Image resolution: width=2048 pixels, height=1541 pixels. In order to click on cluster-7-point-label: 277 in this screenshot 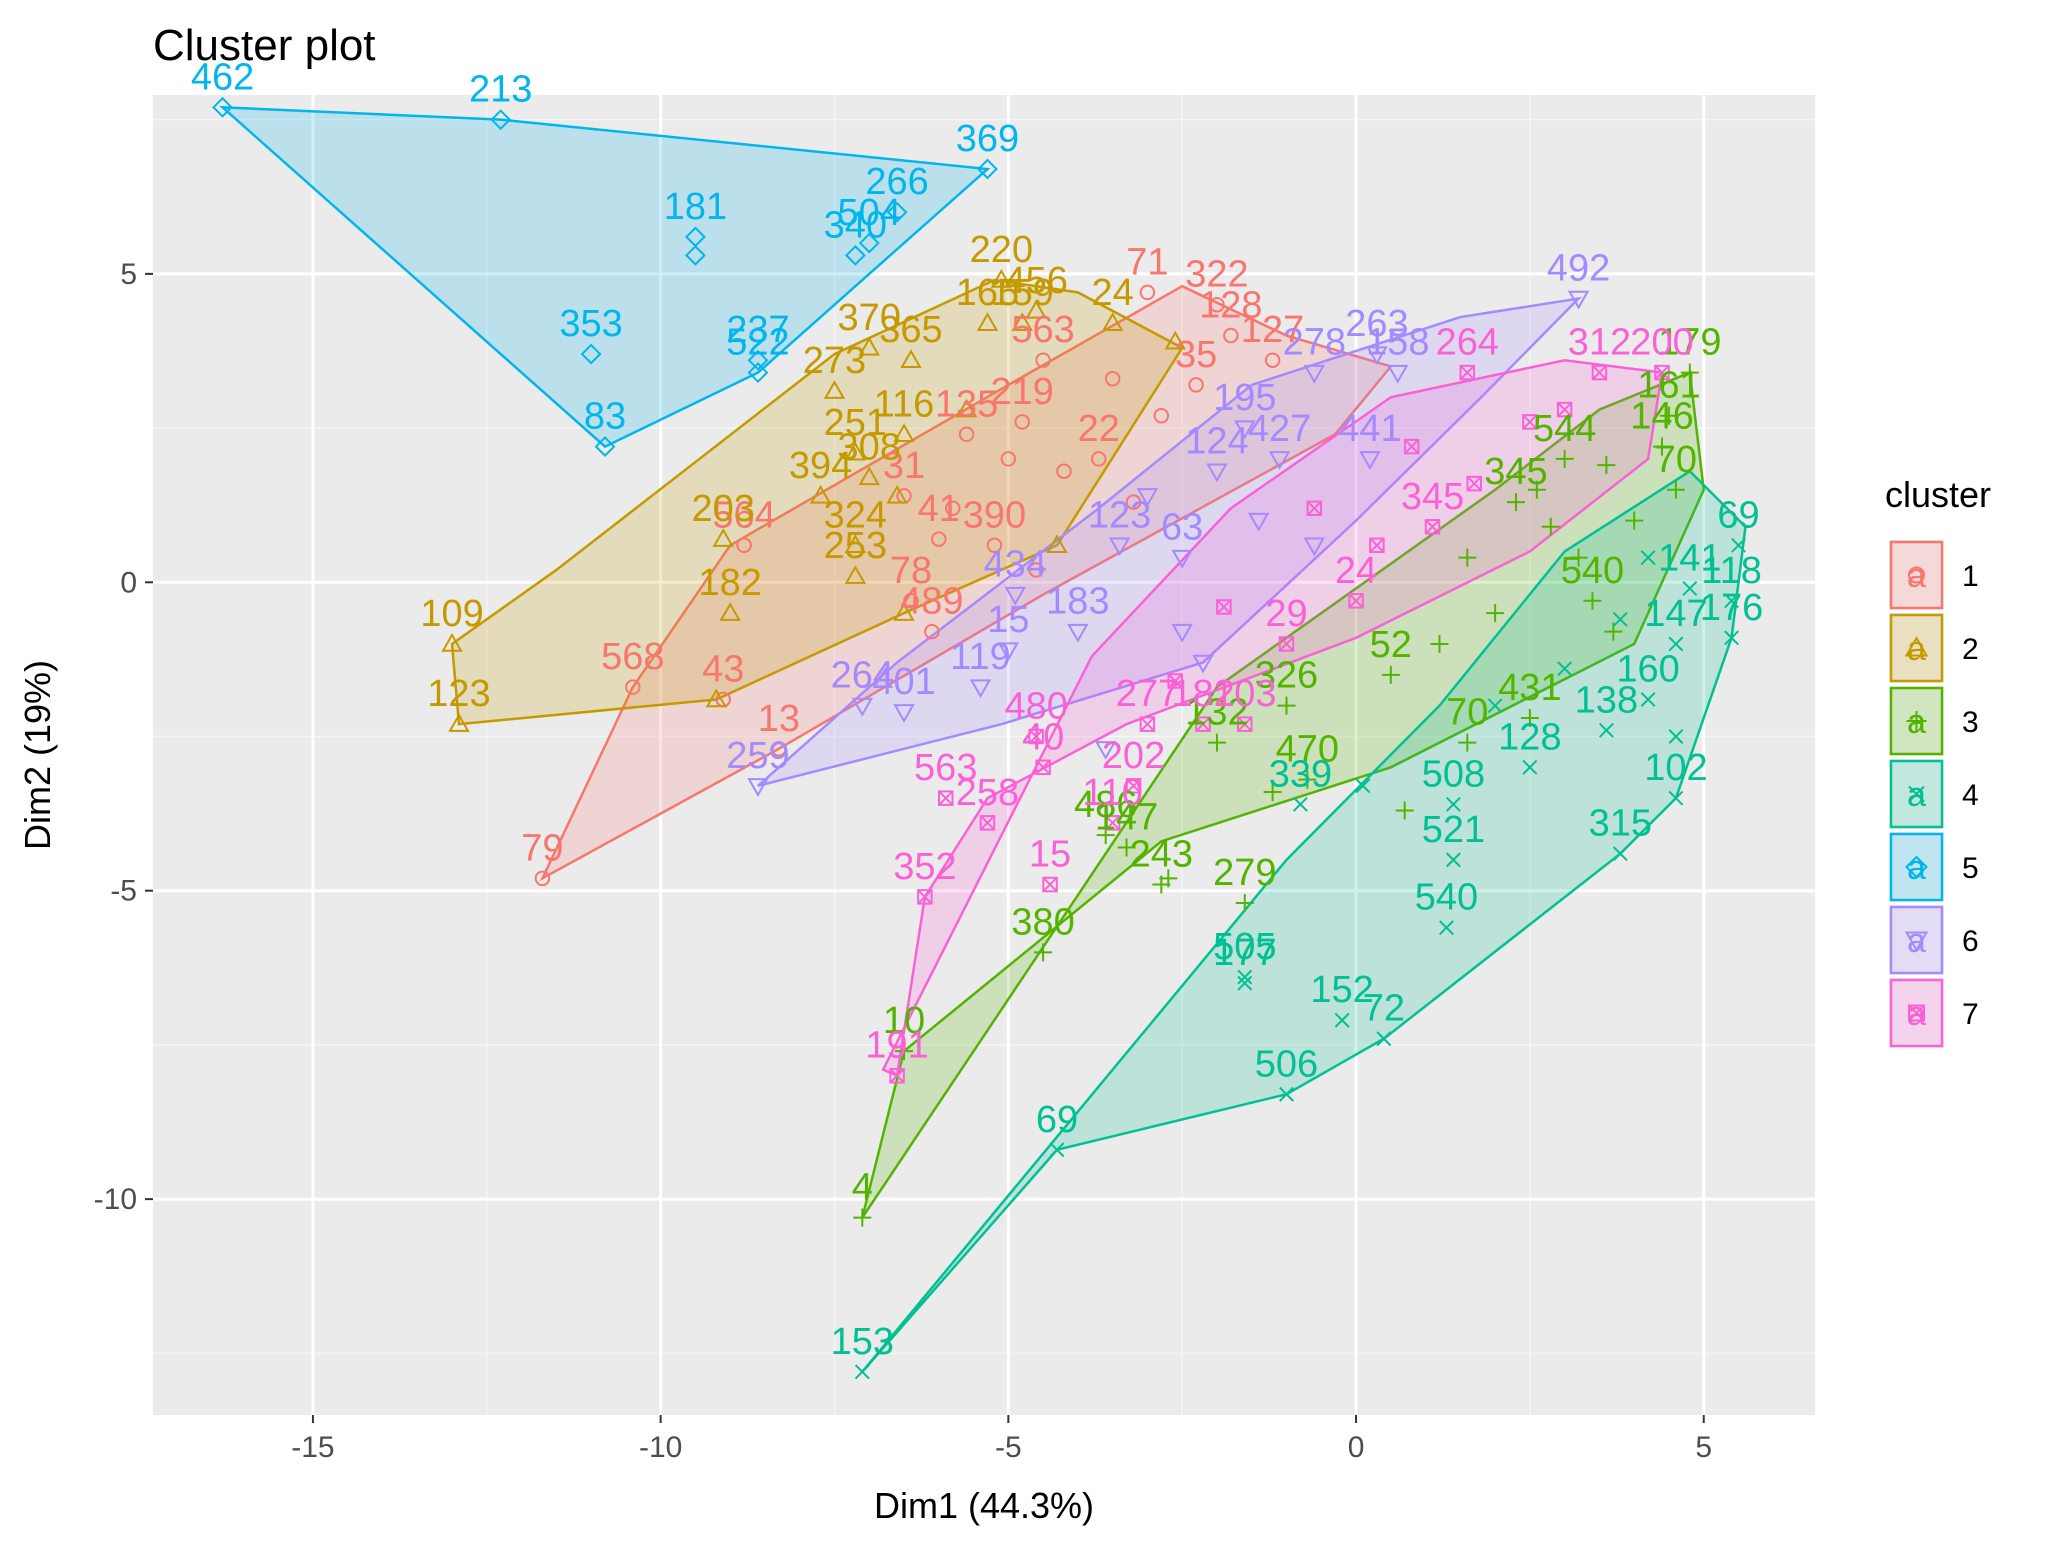, I will do `click(1147, 694)`.